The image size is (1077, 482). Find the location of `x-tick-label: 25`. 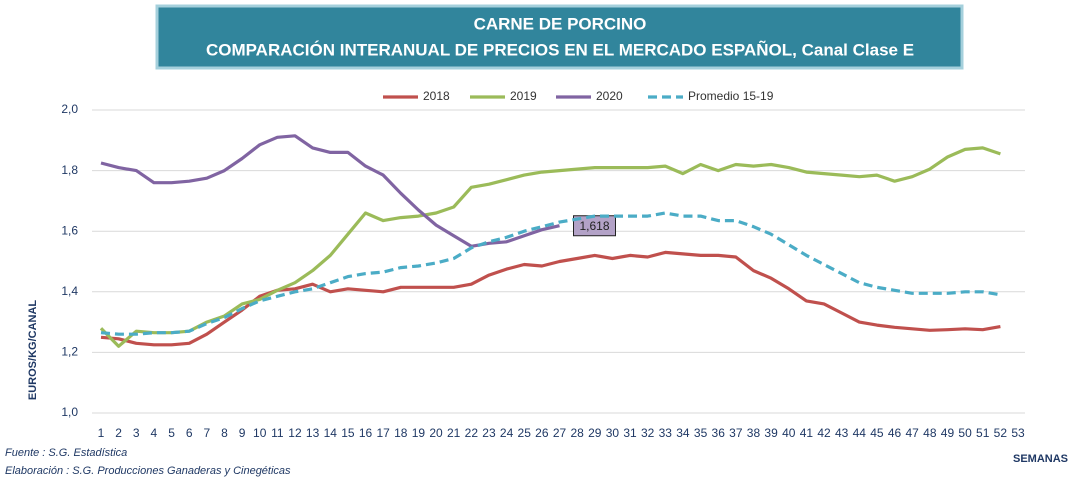

x-tick-label: 25 is located at coordinates (525, 433).